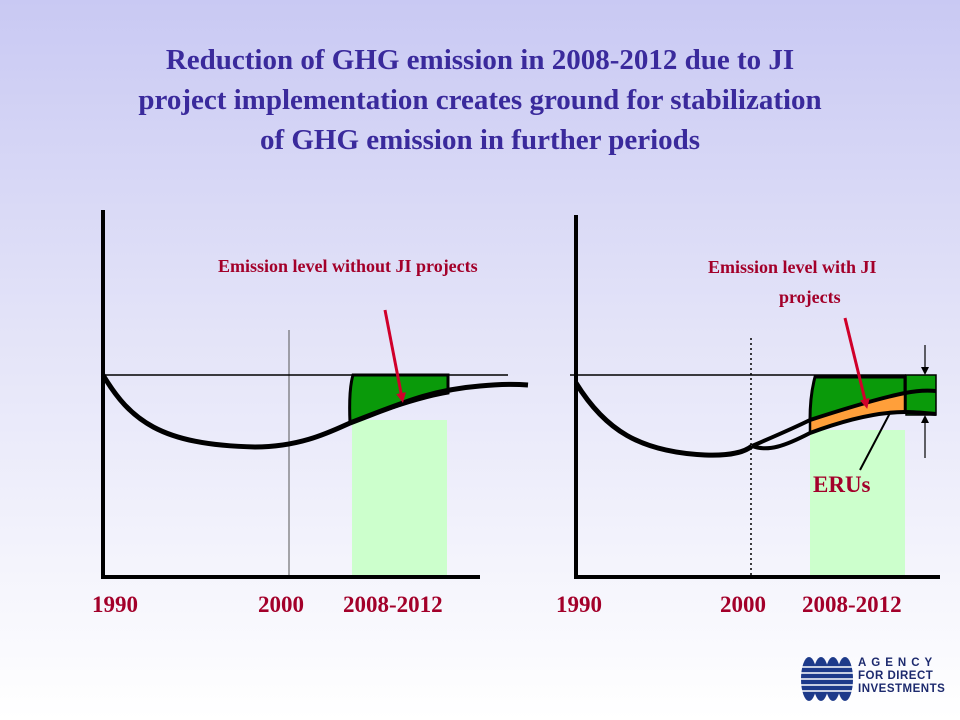 This screenshot has width=960, height=720. Describe the element at coordinates (925, 419) in the screenshot. I see `right-bracket-bottom-head` at that location.